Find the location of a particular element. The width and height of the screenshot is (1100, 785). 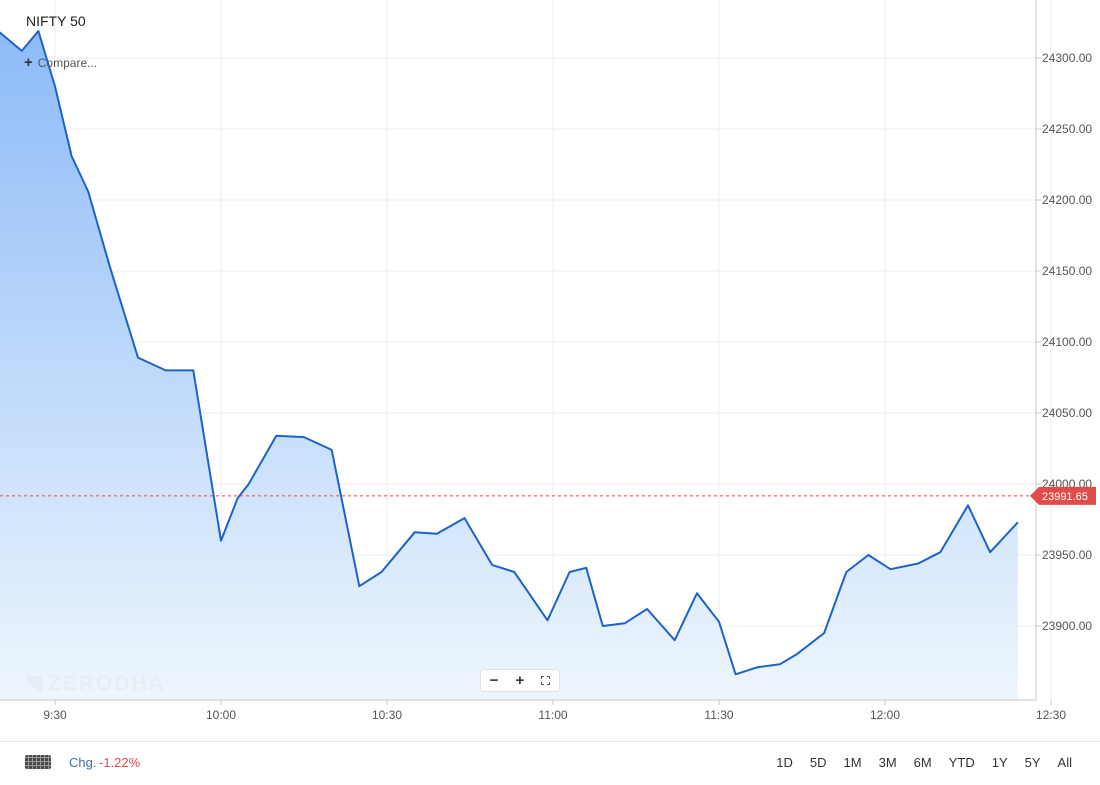

y-tick-label: 24150.00 is located at coordinates (1067, 271).